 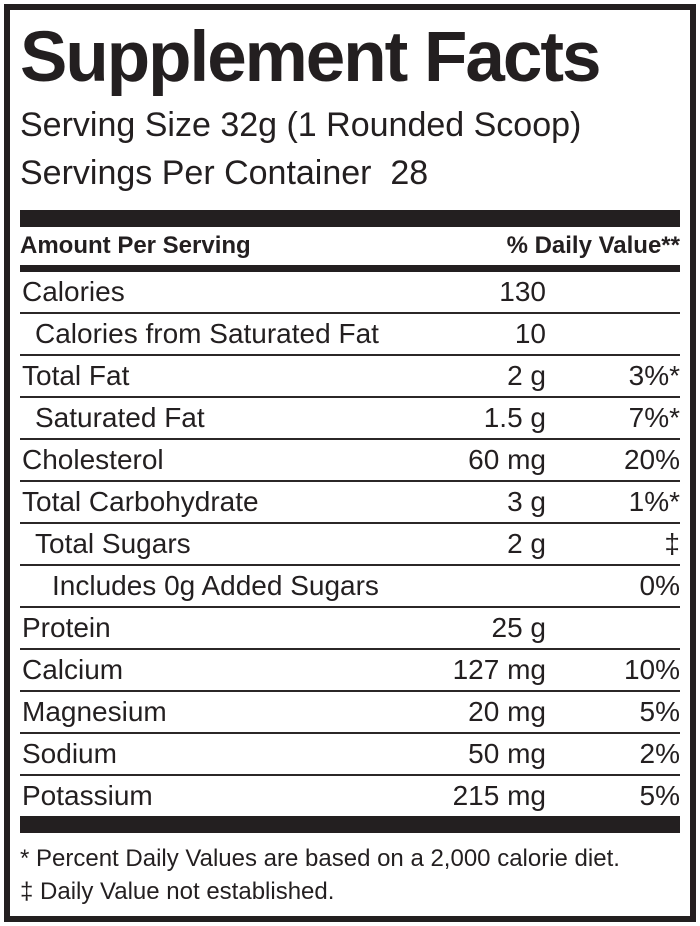 What do you see at coordinates (659, 585) in the screenshot?
I see `nutrient-dv: 0%` at bounding box center [659, 585].